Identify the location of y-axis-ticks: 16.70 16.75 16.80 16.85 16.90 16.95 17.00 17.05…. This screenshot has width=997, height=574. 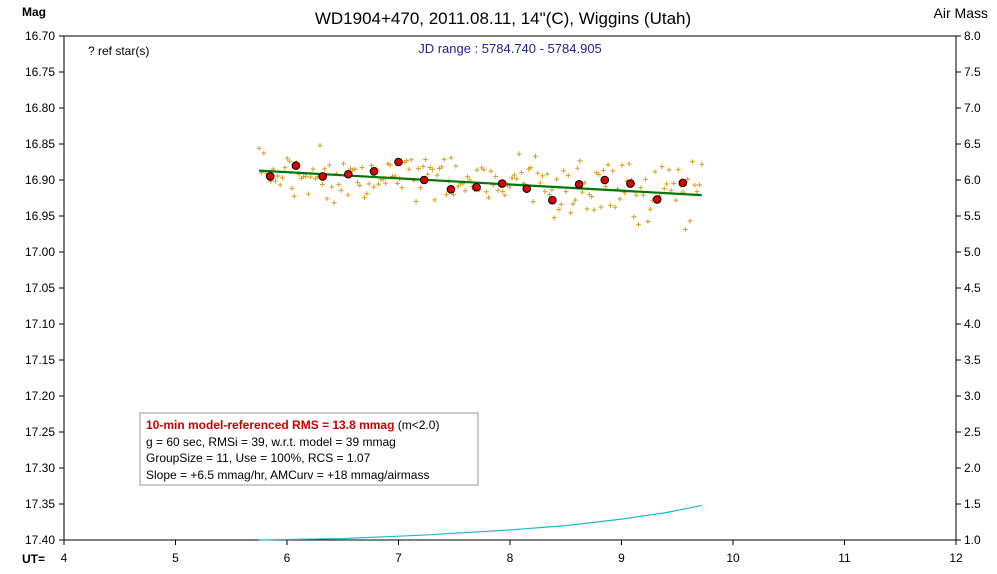
(44, 288).